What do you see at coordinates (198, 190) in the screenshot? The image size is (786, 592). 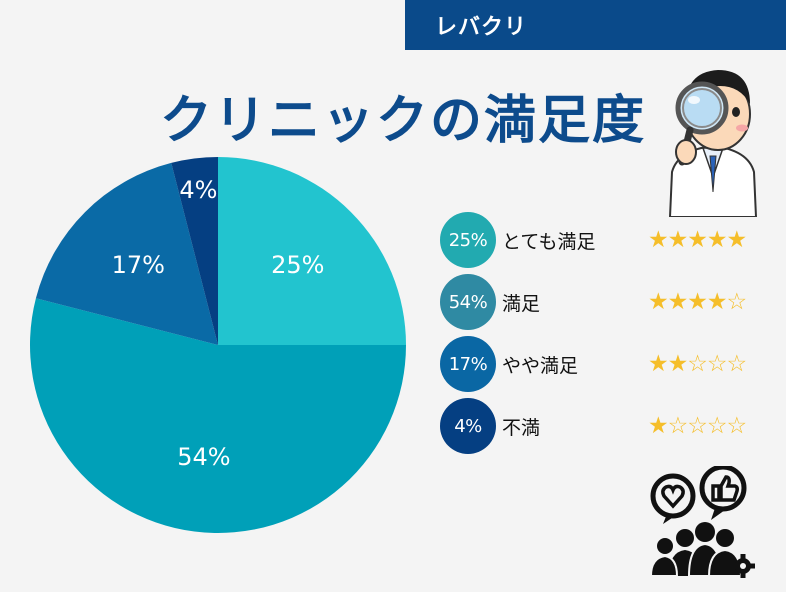 I see `pie-label-dissatisfied: 4%` at bounding box center [198, 190].